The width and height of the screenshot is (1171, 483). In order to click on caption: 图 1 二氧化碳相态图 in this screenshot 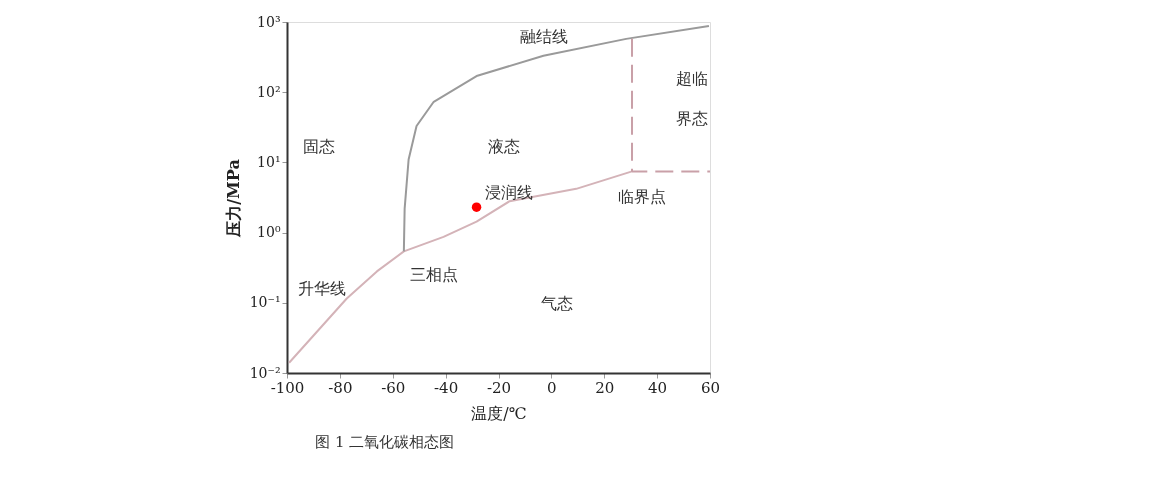, I will do `click(385, 442)`.